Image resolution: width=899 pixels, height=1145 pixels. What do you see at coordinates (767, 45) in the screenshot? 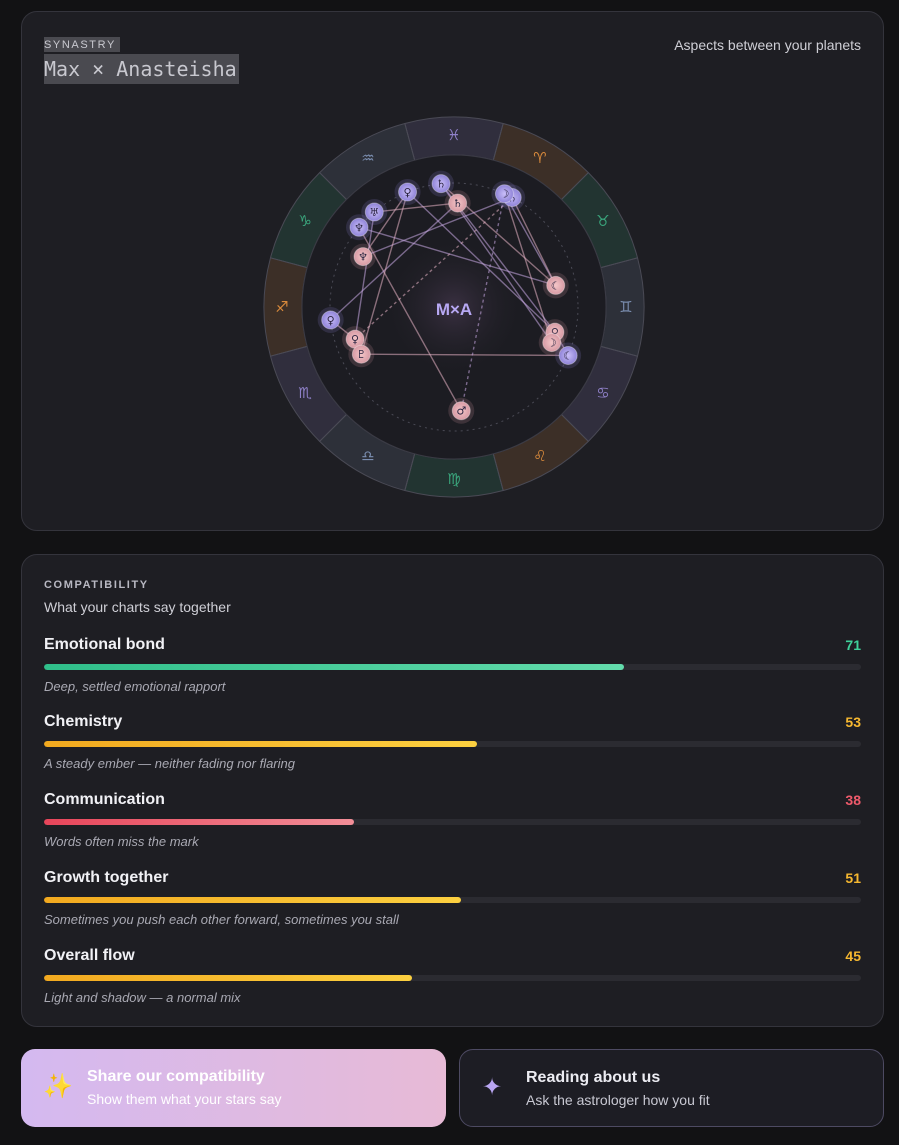
I see `aspects-caption: Aspects between your planets` at bounding box center [767, 45].